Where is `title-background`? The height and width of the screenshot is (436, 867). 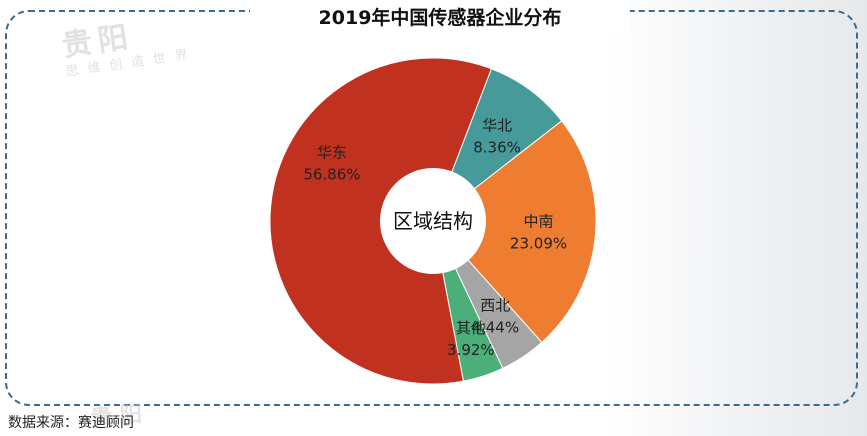
title-background is located at coordinates (440, 17).